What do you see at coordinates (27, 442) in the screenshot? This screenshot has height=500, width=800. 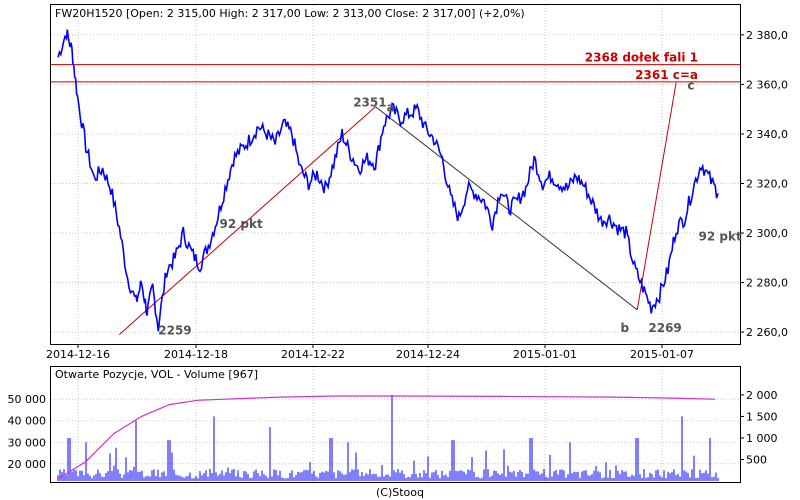 I see `volume-left-tick-label: 30 000` at bounding box center [27, 442].